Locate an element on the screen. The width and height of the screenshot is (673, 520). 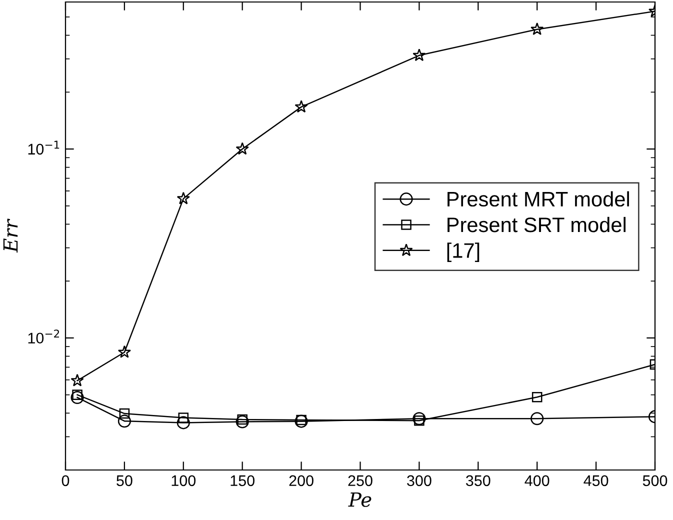
x-tick-label: 400 is located at coordinates (537, 480).